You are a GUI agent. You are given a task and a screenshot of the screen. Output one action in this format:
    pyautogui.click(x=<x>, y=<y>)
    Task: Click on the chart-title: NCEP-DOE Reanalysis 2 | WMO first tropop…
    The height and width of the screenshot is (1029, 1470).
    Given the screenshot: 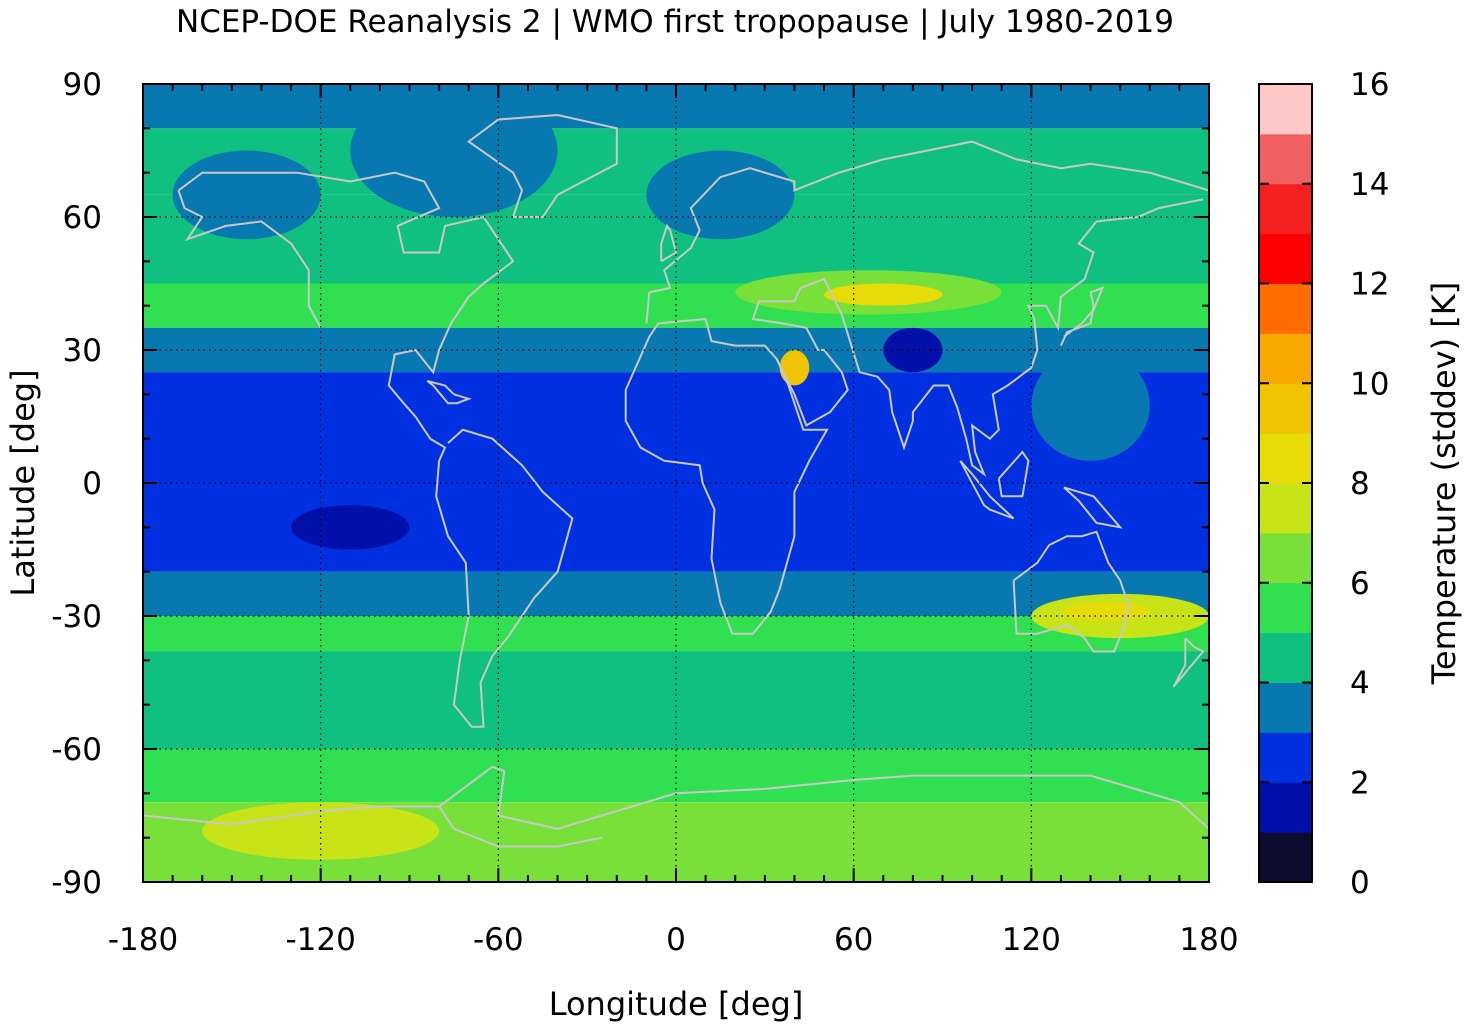 What is the action you would take?
    pyautogui.click(x=675, y=22)
    